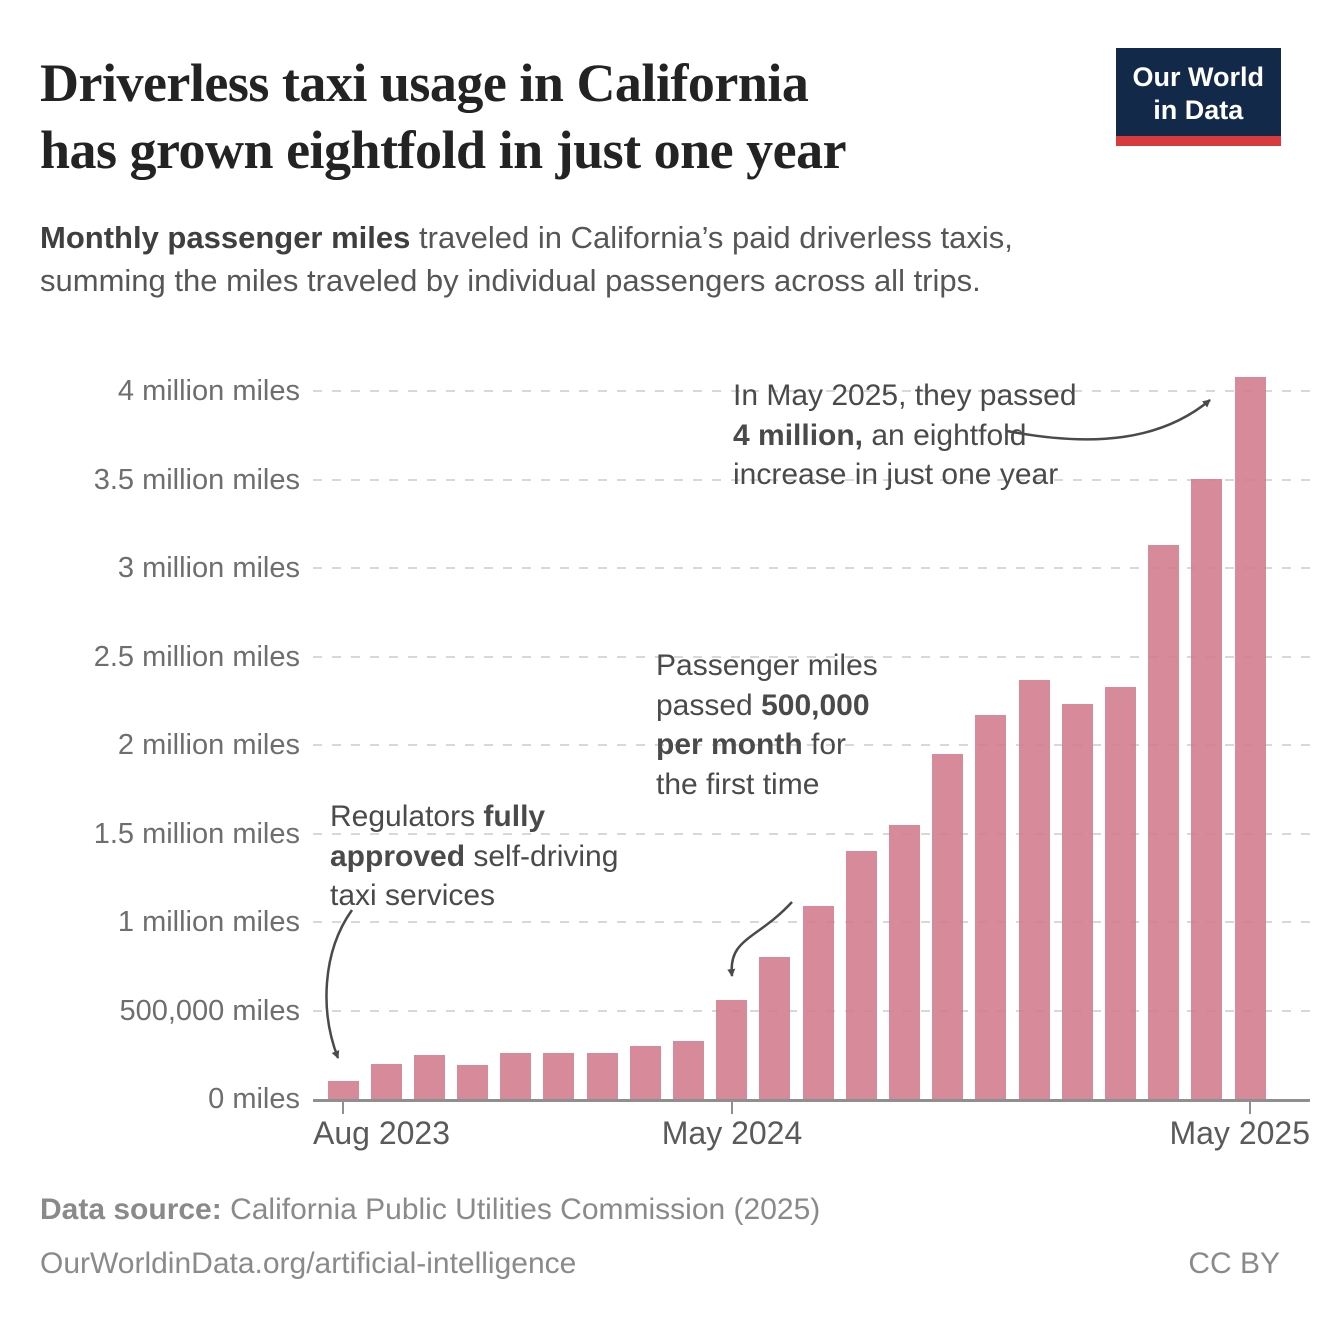  I want to click on x-tick-label-May-2025: May 2025, so click(1239, 1133).